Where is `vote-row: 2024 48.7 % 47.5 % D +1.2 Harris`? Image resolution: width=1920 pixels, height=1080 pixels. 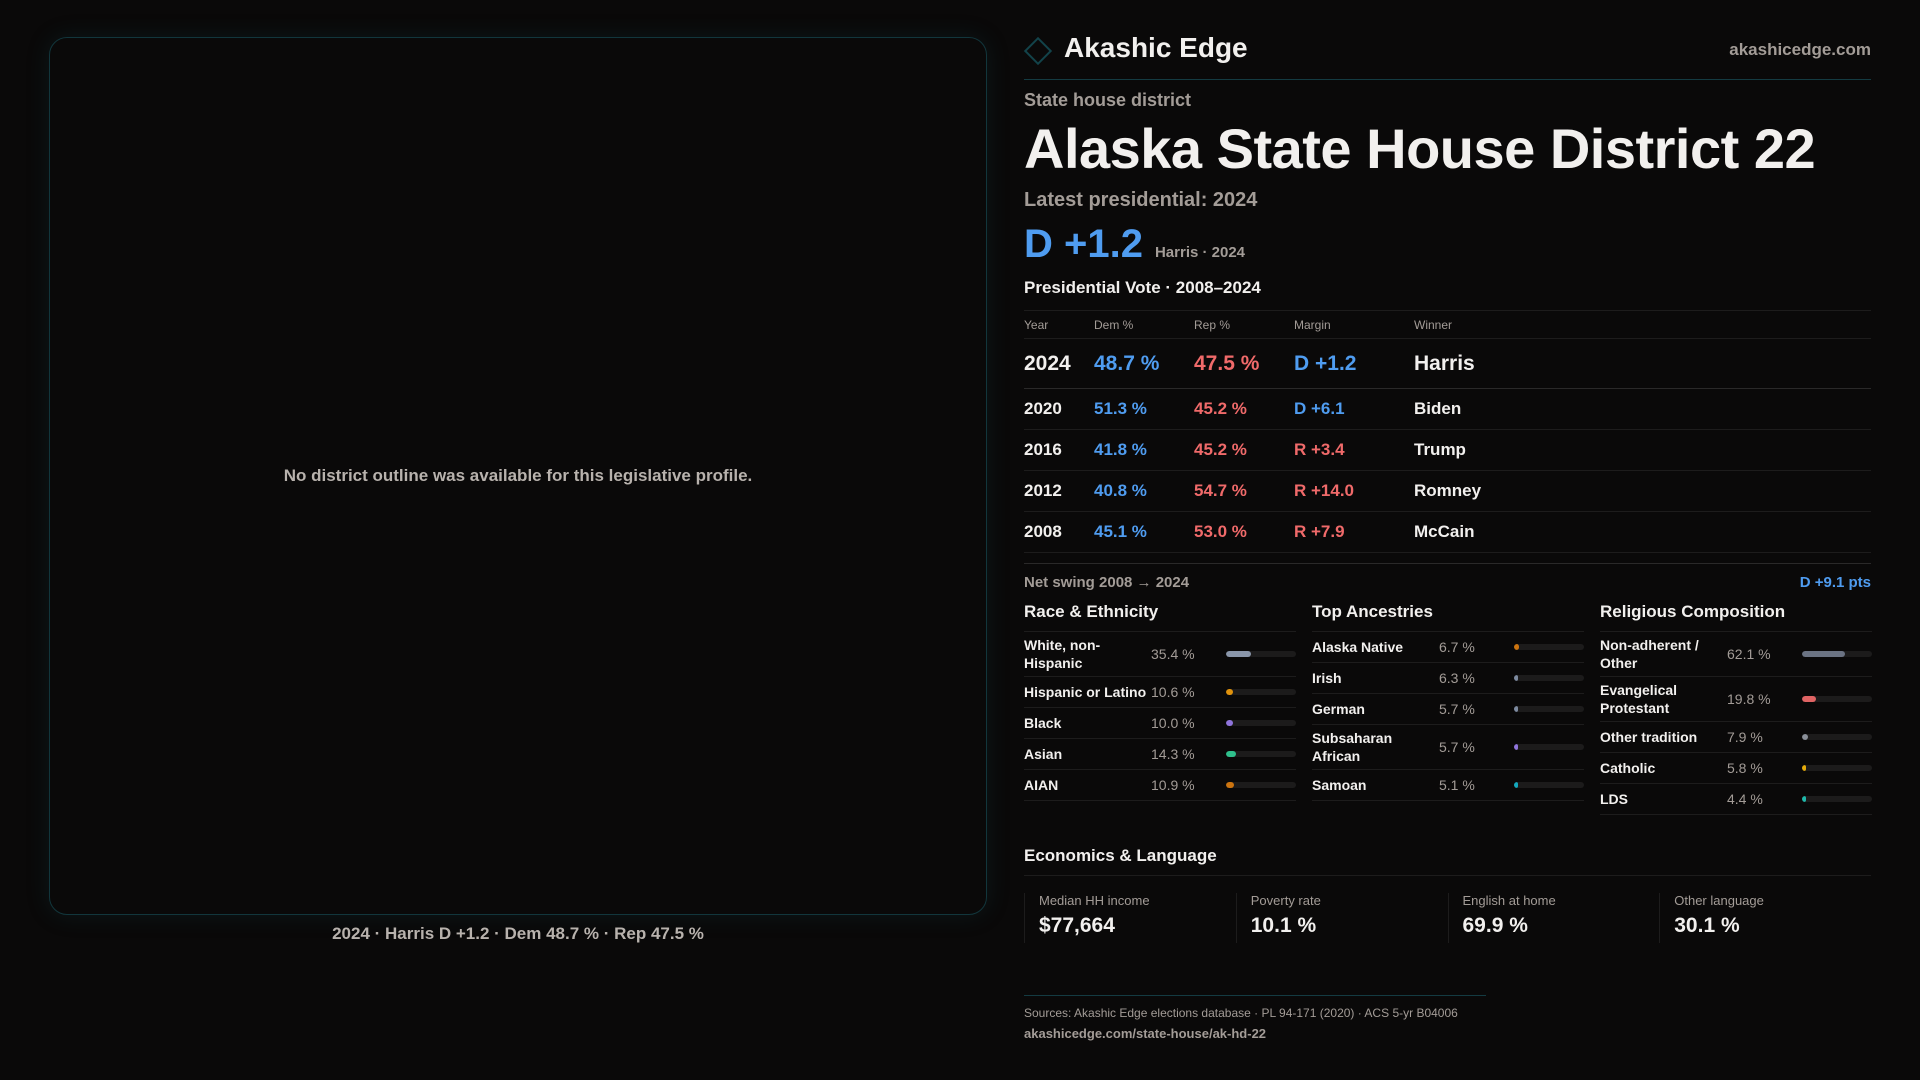
vote-row: 2024 48.7 % 47.5 % D +1.2 Harris is located at coordinates (1447, 363).